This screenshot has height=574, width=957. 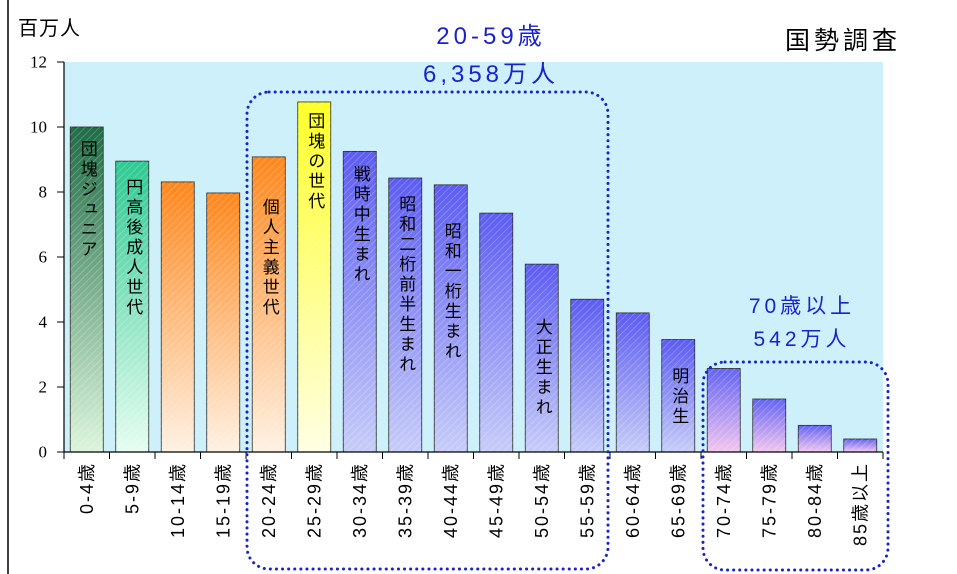 I want to click on working-age-total-label: 6,358万人, so click(x=491, y=74).